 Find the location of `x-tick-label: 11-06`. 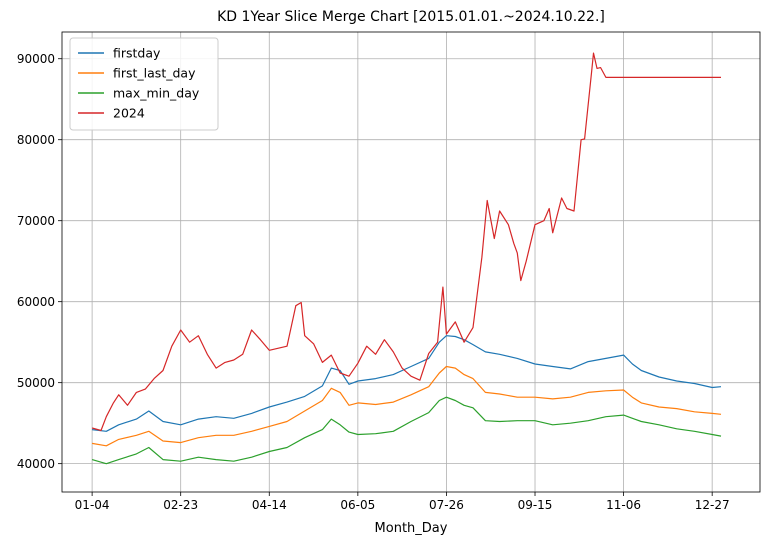

x-tick-label: 11-06 is located at coordinates (623, 505).